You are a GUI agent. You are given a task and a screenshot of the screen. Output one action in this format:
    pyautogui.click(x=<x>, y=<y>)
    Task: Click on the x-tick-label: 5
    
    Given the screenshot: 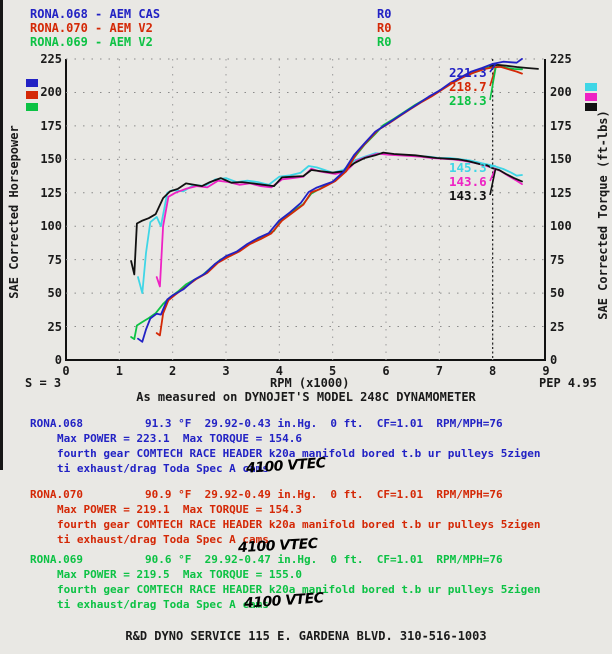 What is the action you would take?
    pyautogui.click(x=333, y=371)
    